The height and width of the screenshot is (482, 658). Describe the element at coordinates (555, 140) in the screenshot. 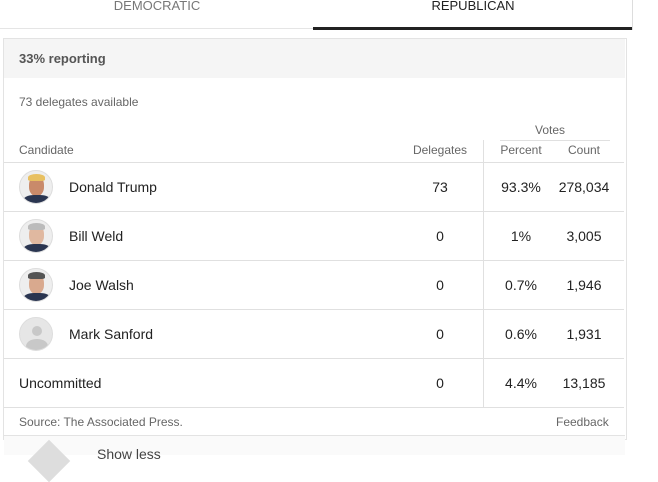

I see `votes-divider` at that location.